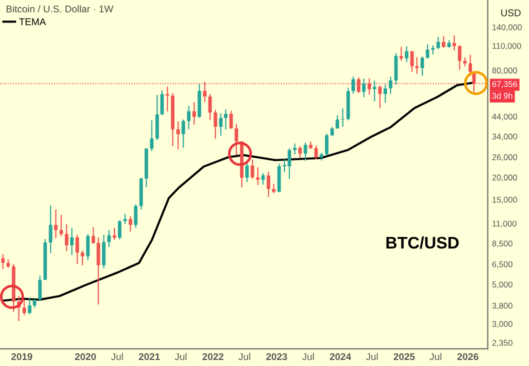 The width and height of the screenshot is (529, 366). What do you see at coordinates (60, 8) in the screenshot?
I see `chart-title: Bitcoin / U.S. Dollar · 1W` at bounding box center [60, 8].